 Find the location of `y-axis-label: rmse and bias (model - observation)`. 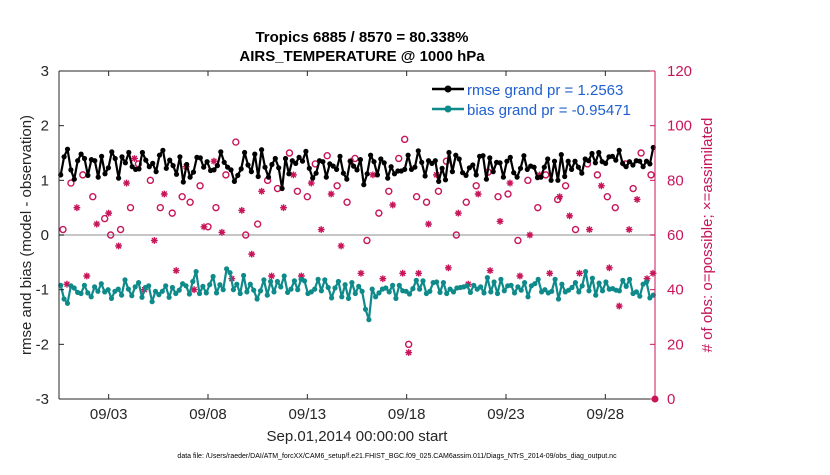

y-axis-label: rmse and bias (model - observation) is located at coordinates (26, 235).